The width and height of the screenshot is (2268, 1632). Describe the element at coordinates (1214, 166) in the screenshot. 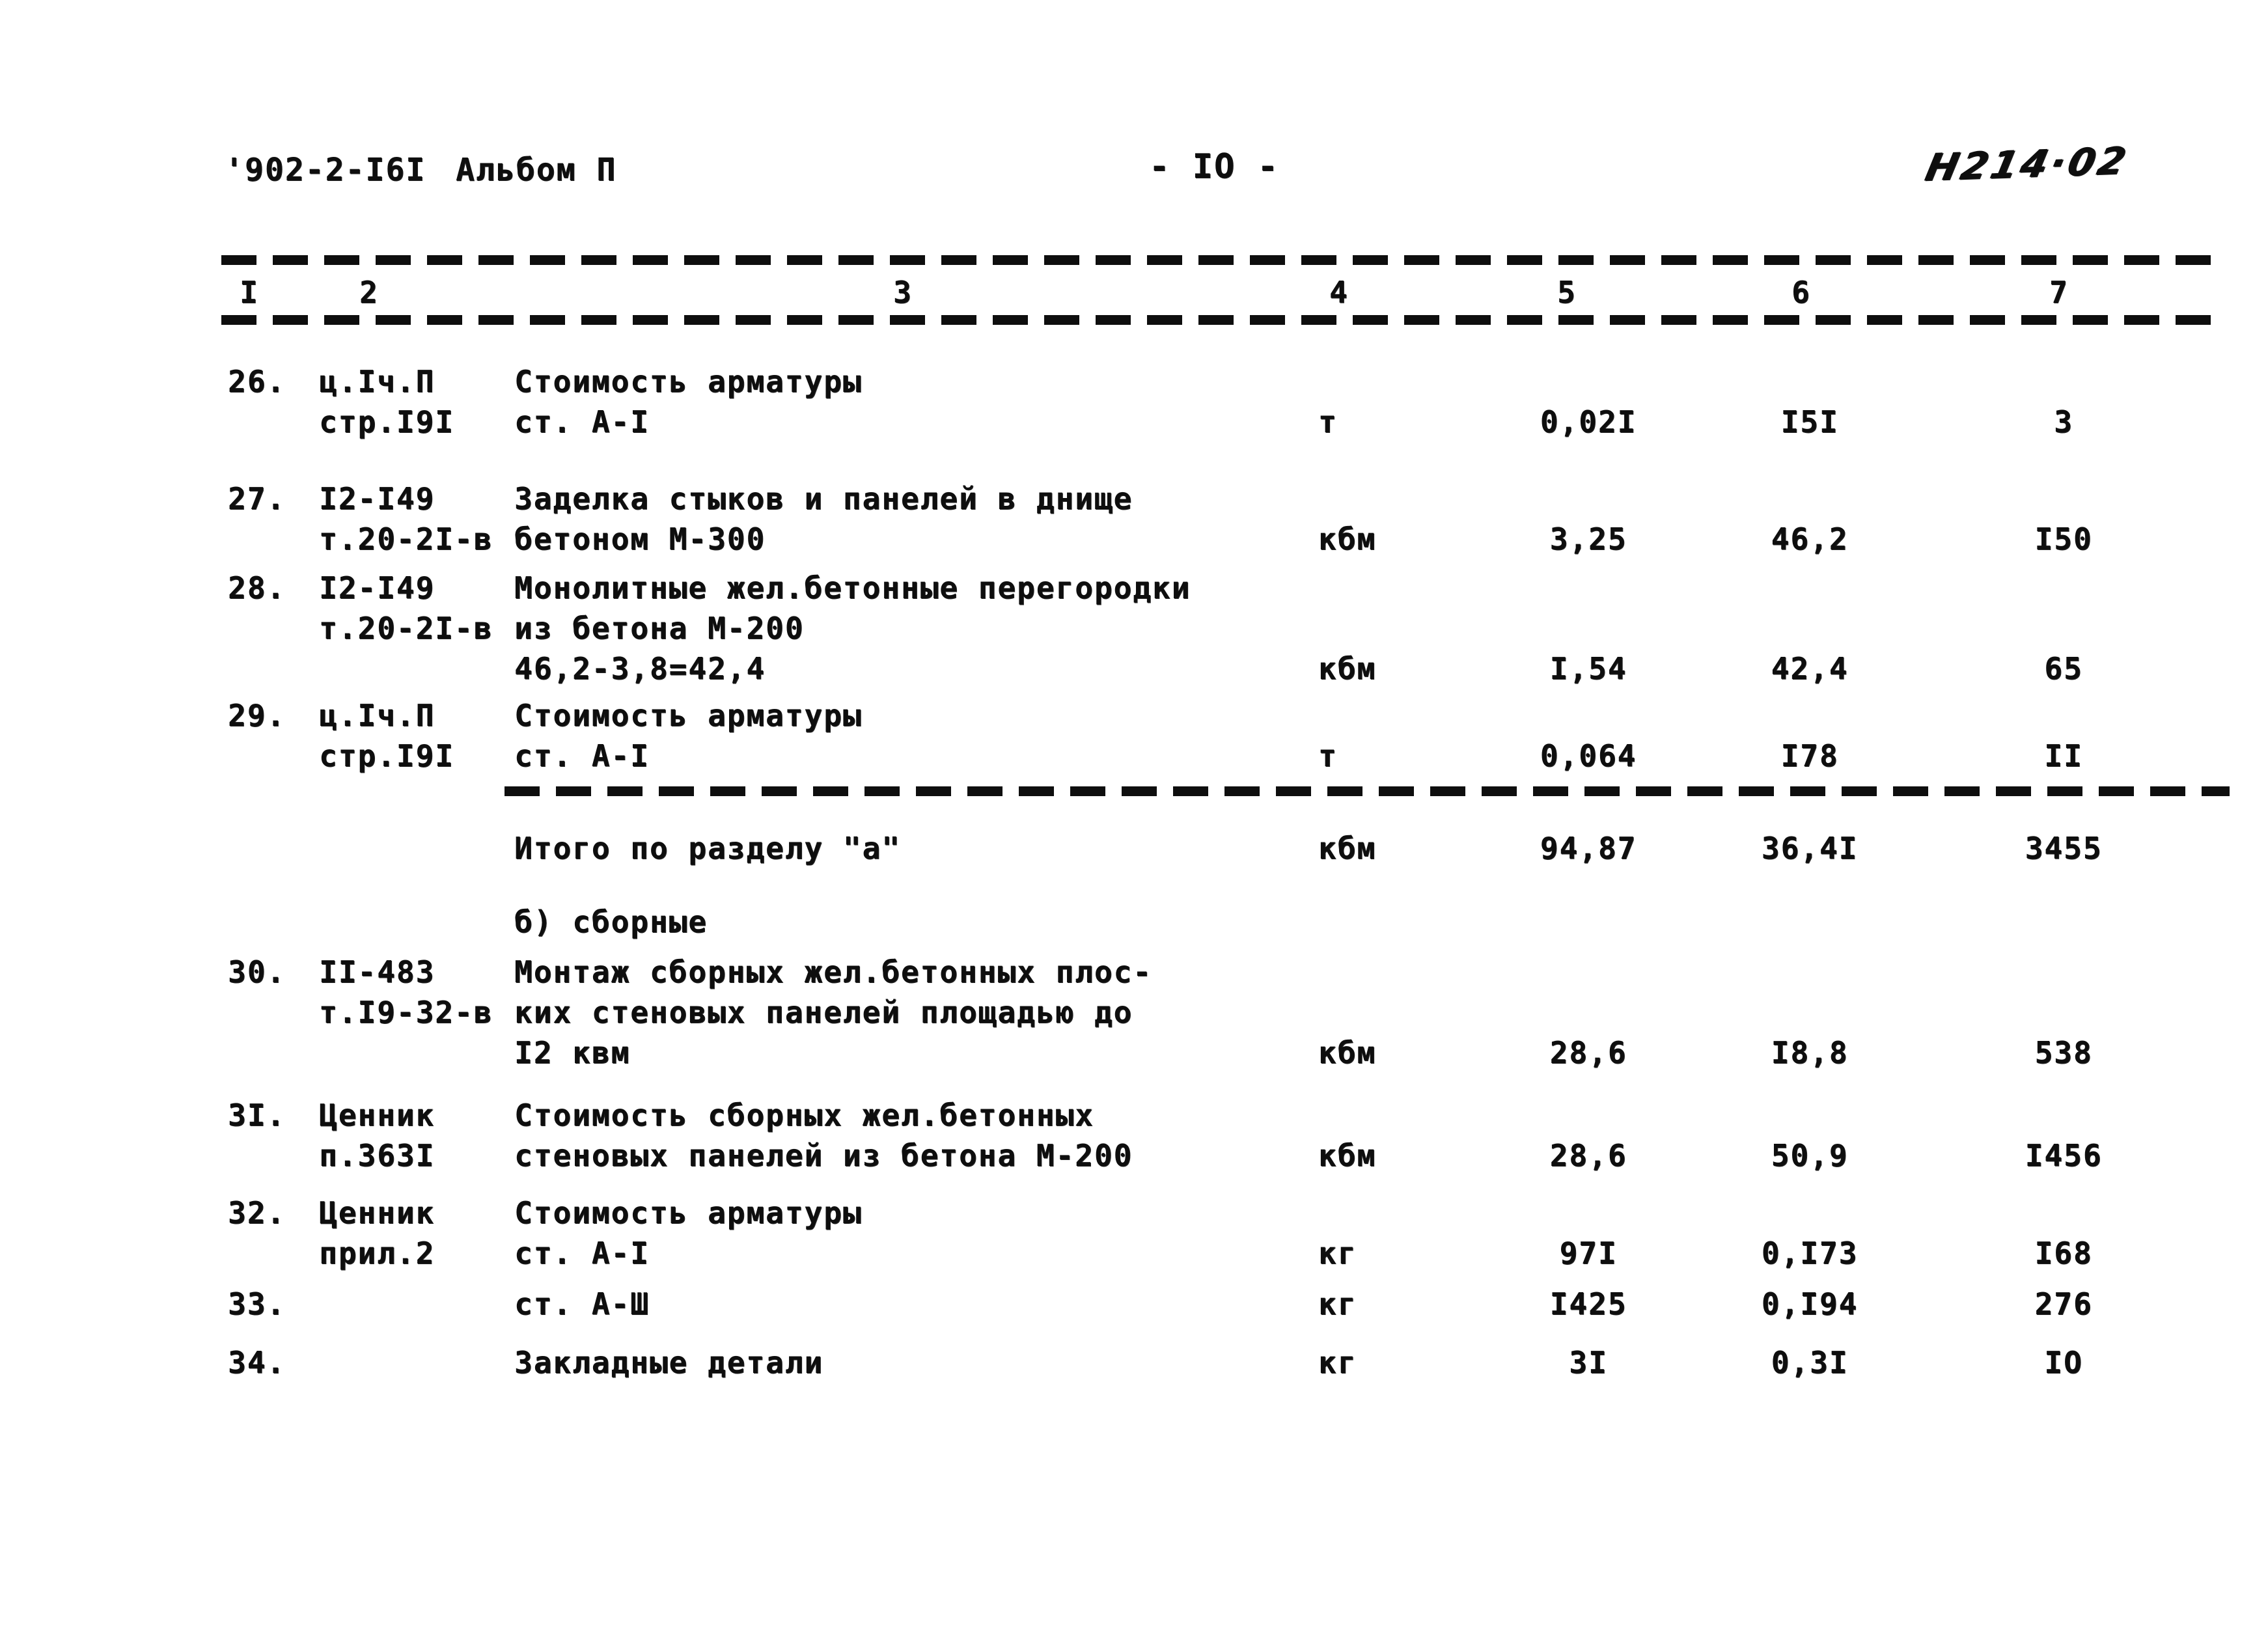

I see `page-number: - IO -` at that location.